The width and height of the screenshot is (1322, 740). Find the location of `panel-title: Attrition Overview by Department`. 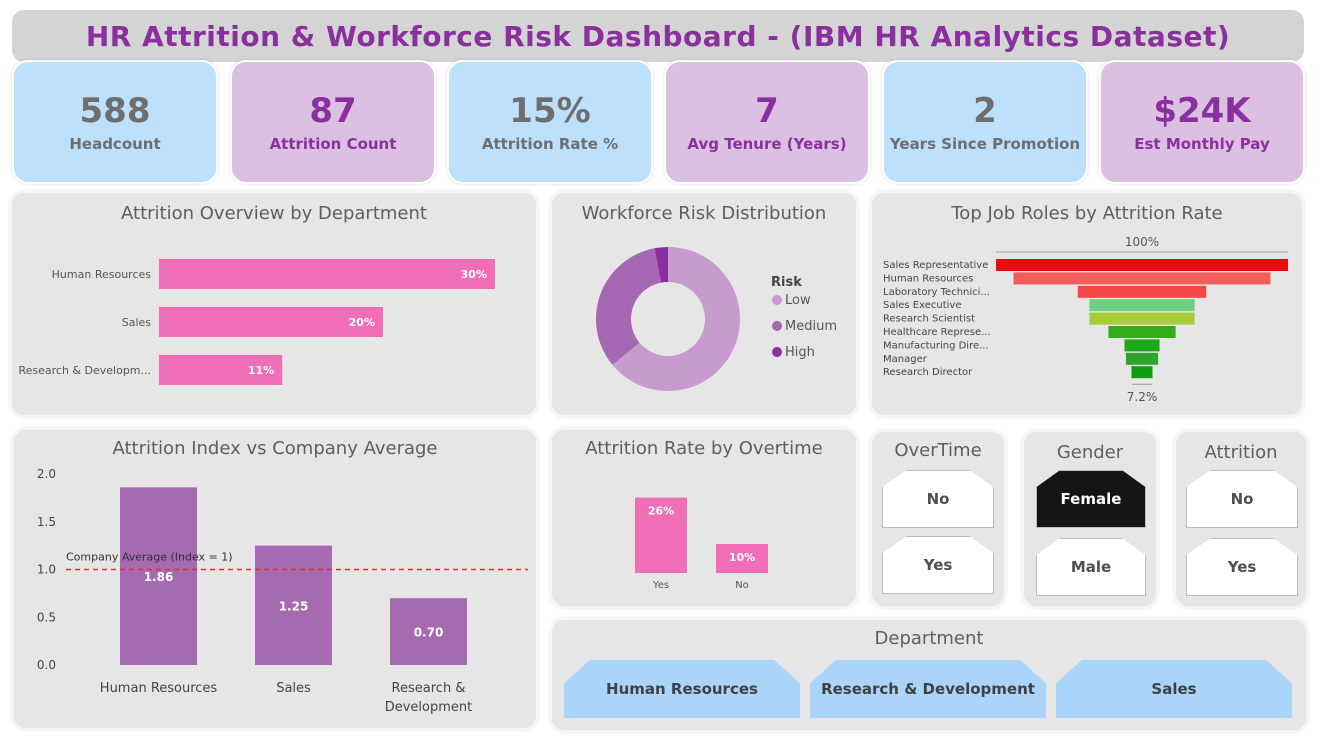

panel-title: Attrition Overview by Department is located at coordinates (274, 213).